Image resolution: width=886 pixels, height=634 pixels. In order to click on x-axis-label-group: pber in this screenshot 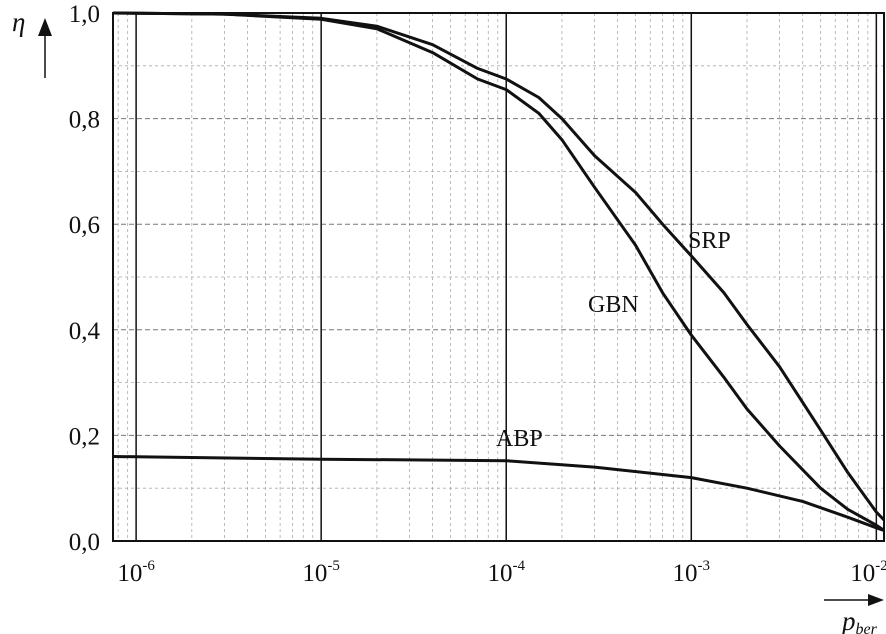, I will do `click(854, 614)`.